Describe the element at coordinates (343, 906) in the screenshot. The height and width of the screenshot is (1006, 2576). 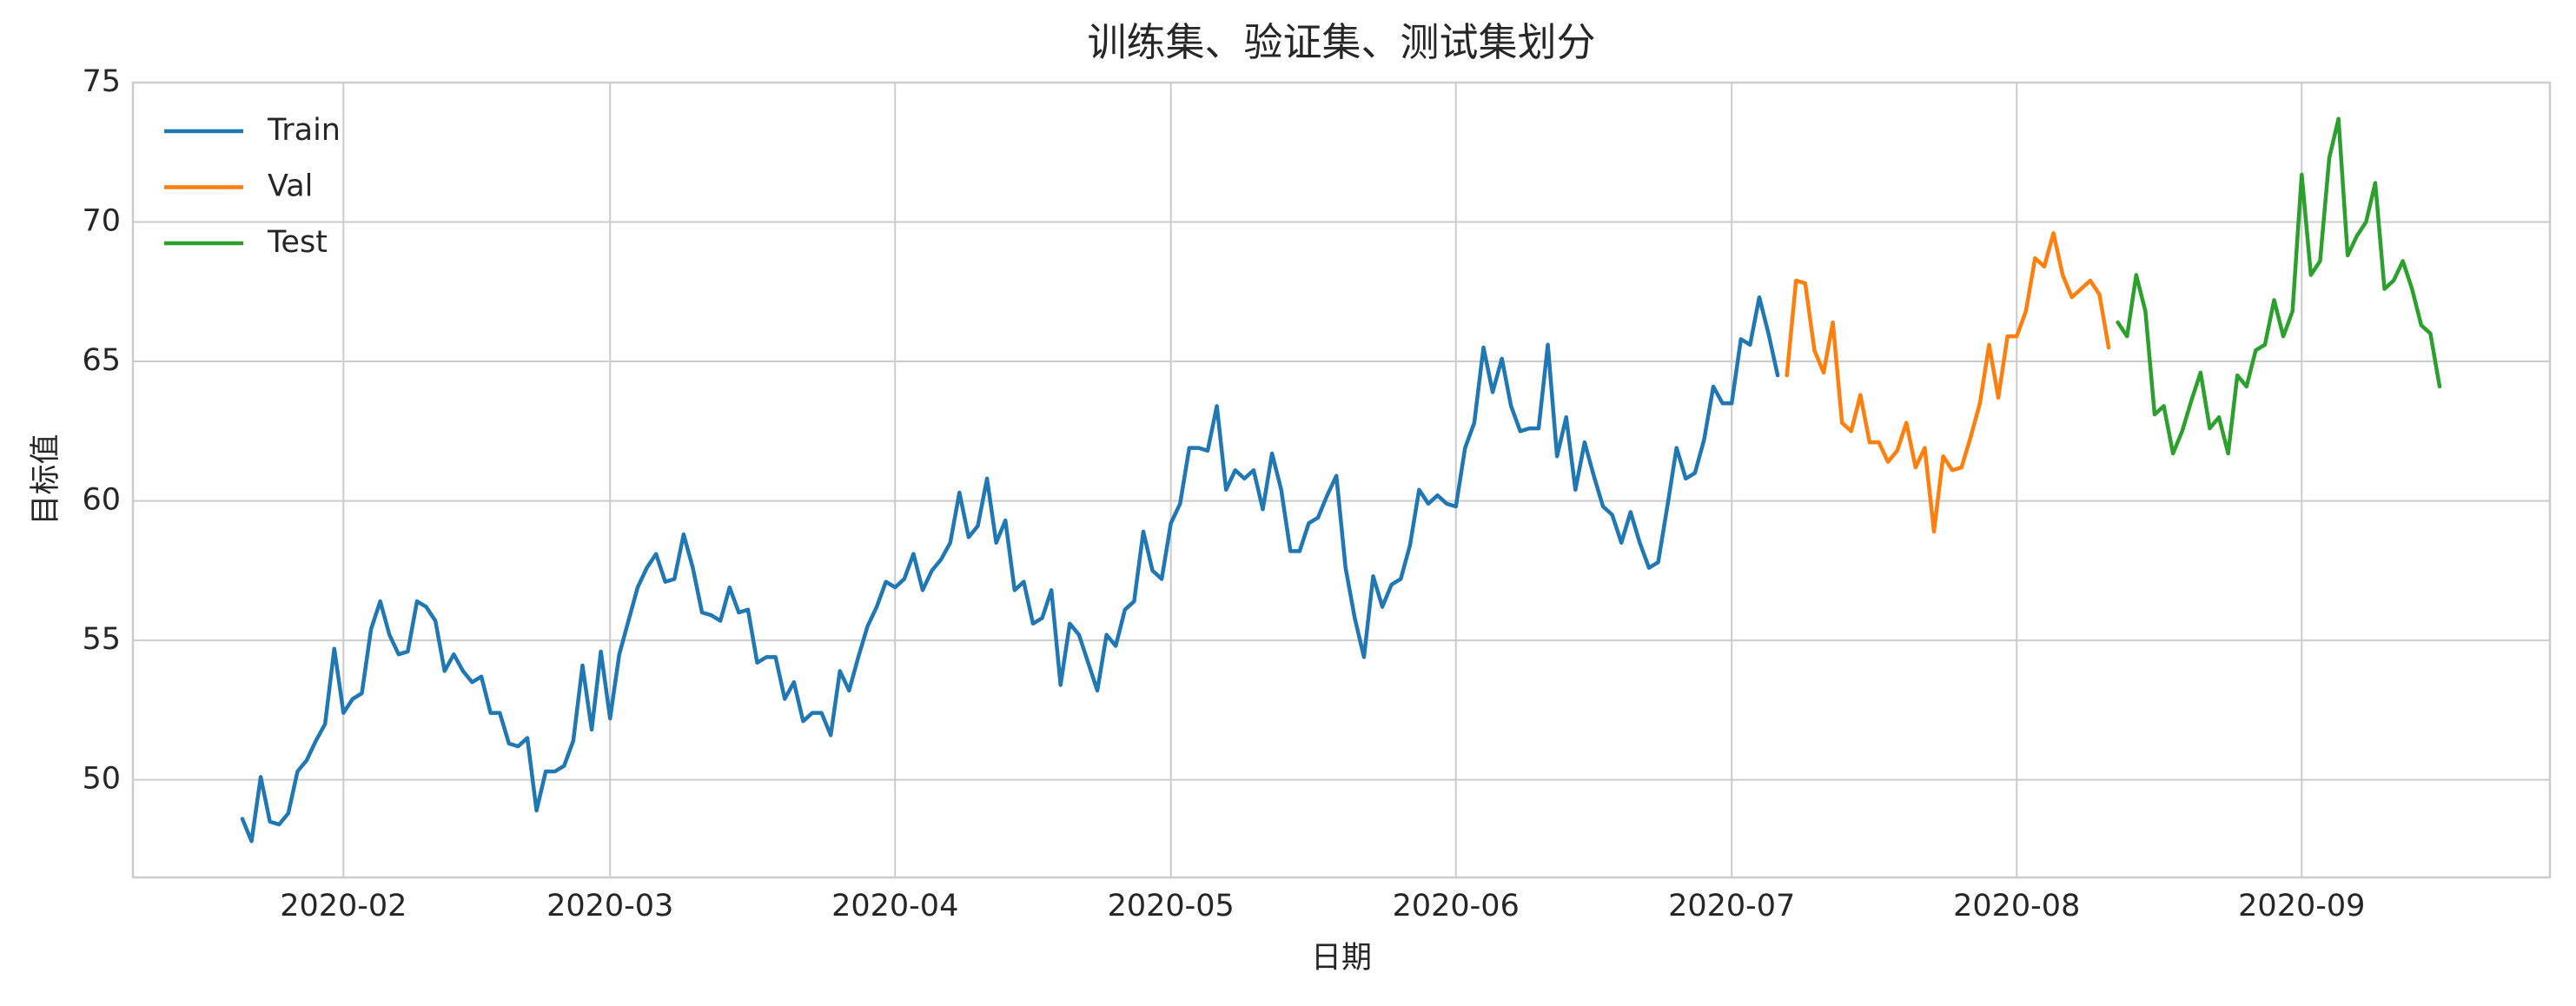
I see `x-tick-label: 2020-02` at that location.